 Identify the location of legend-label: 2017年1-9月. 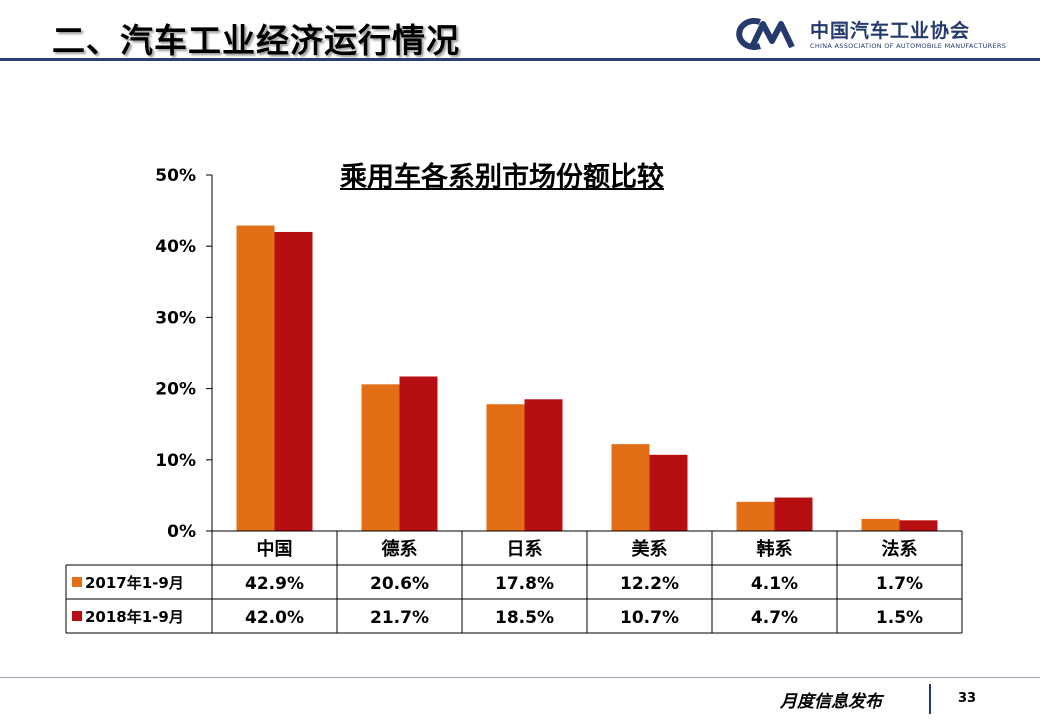
(134, 583).